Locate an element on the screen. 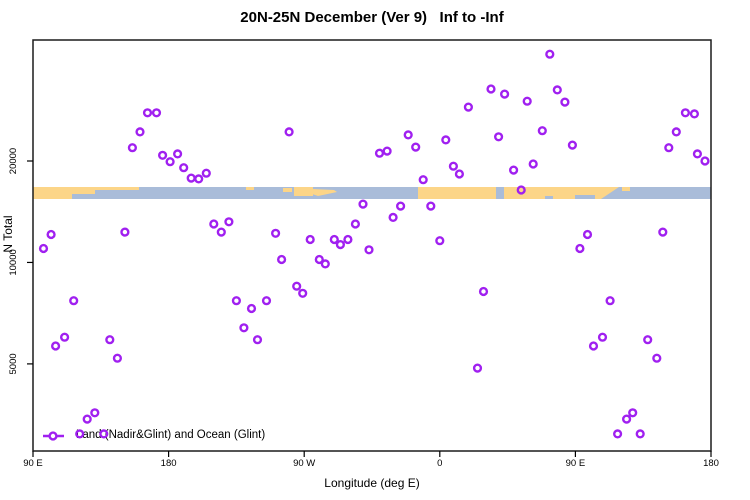 Image resolution: width=750 pixels, height=500 pixels. legend-marker-icon is located at coordinates (53, 436).